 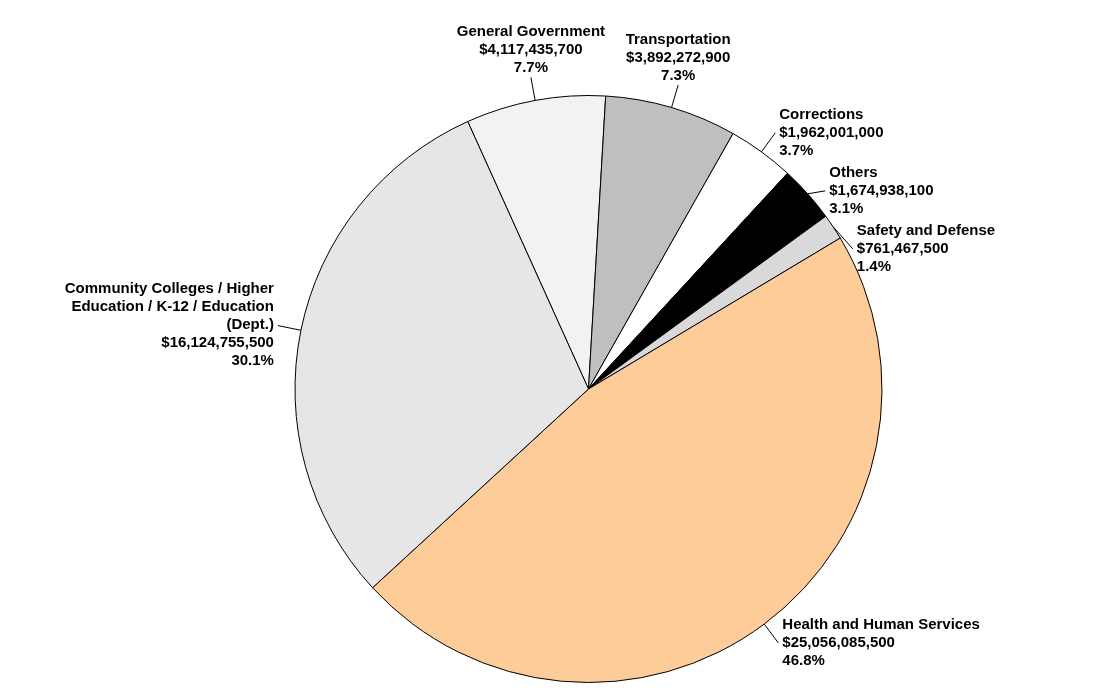 What do you see at coordinates (926, 229) in the screenshot?
I see `slice-label: Safety and Defense` at bounding box center [926, 229].